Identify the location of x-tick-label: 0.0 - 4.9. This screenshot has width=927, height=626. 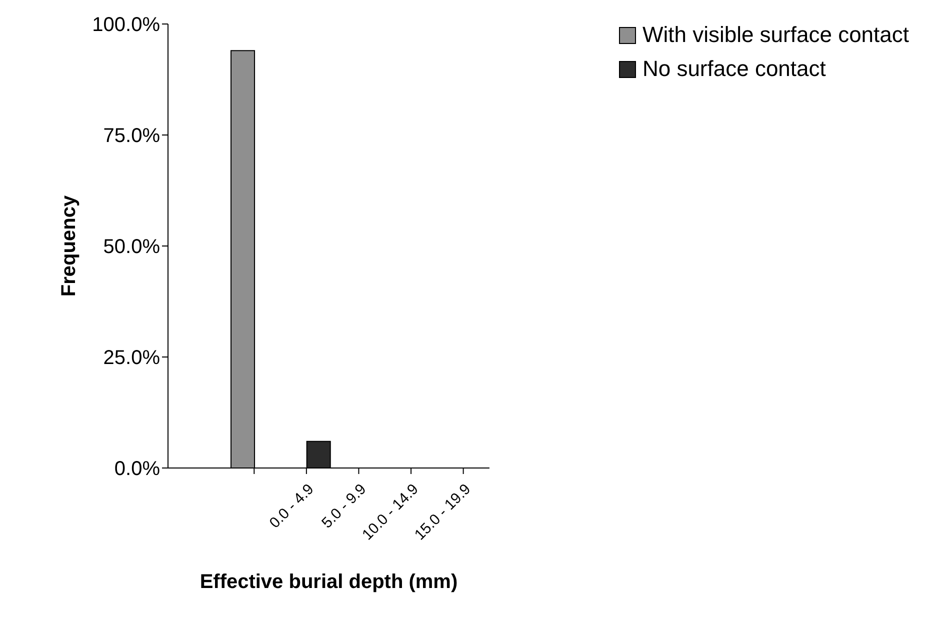
(292, 506).